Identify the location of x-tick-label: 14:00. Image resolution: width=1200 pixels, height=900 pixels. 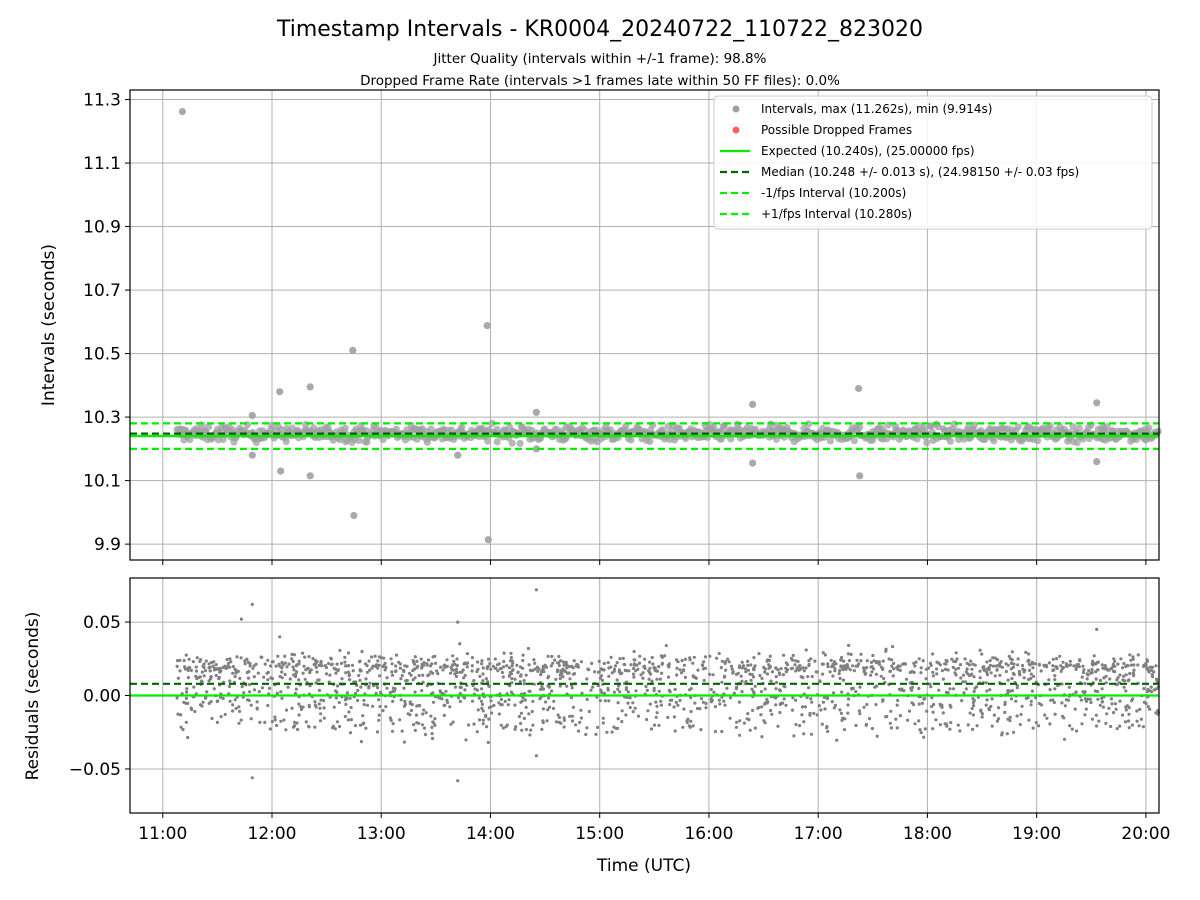
(490, 834).